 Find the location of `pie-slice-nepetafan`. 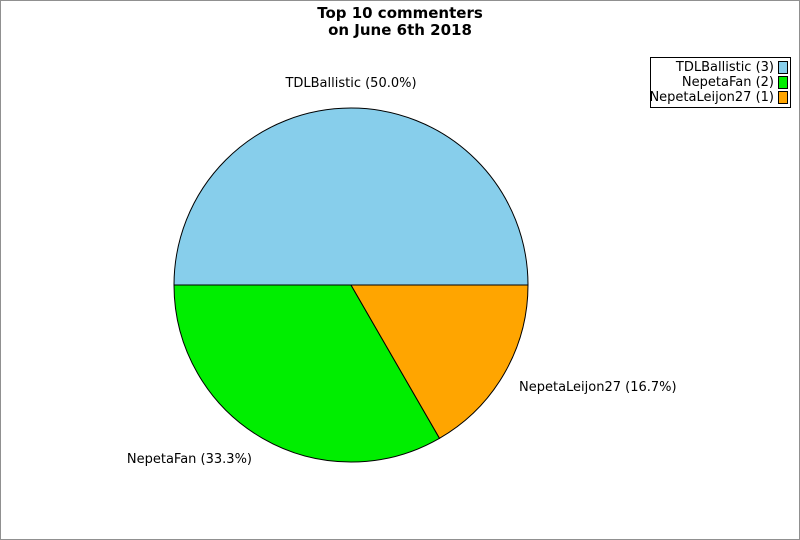

pie-slice-nepetafan is located at coordinates (307, 373).